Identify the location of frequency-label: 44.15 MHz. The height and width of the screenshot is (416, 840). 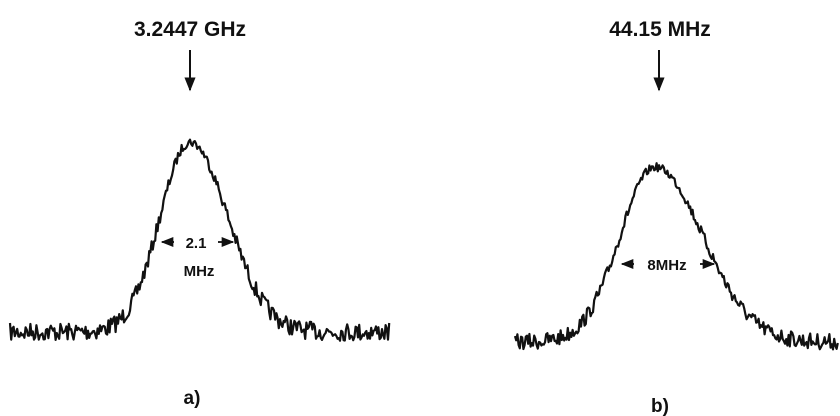
(660, 29).